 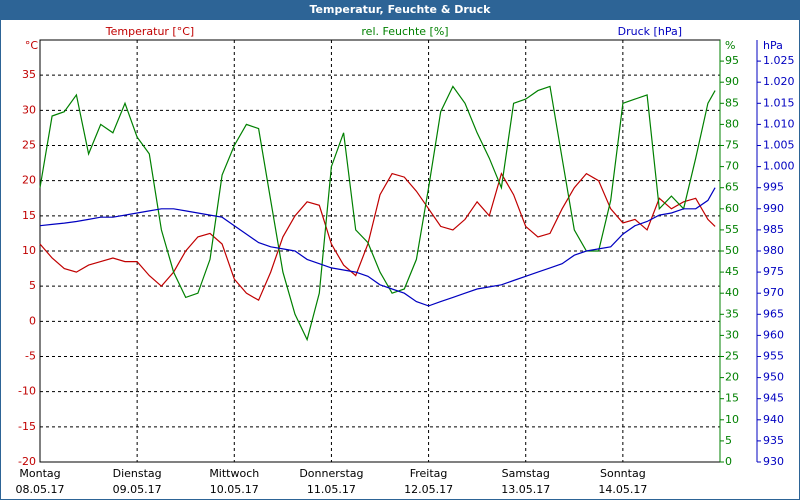 I want to click on y3-tick-label: 945, so click(x=773, y=398).